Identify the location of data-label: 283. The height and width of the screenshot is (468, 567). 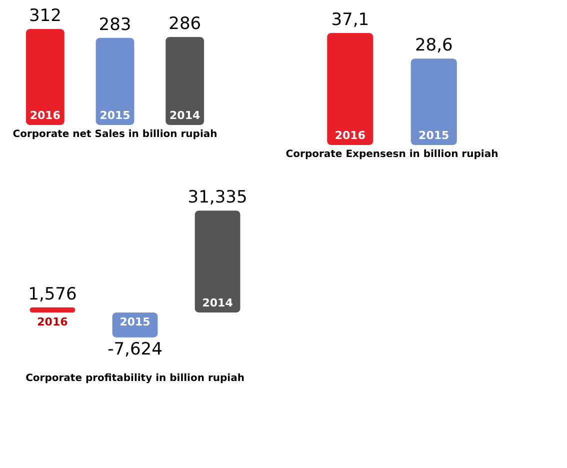
(115, 24).